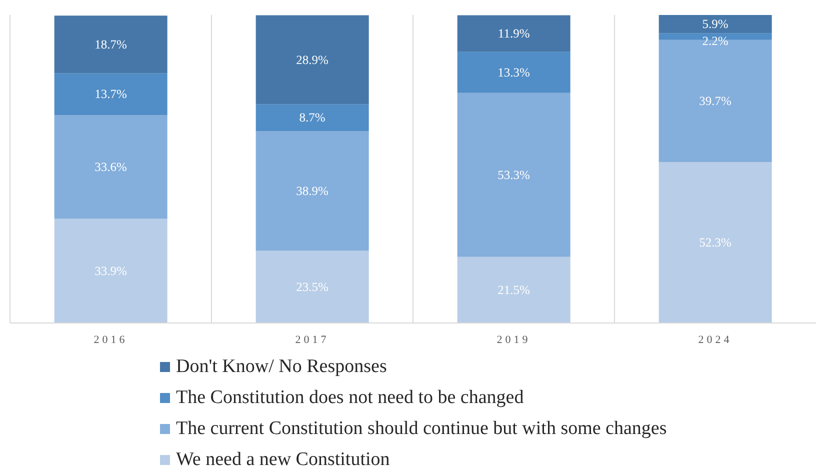 The image size is (816, 473). I want to click on data-label: 5.9%, so click(715, 24).